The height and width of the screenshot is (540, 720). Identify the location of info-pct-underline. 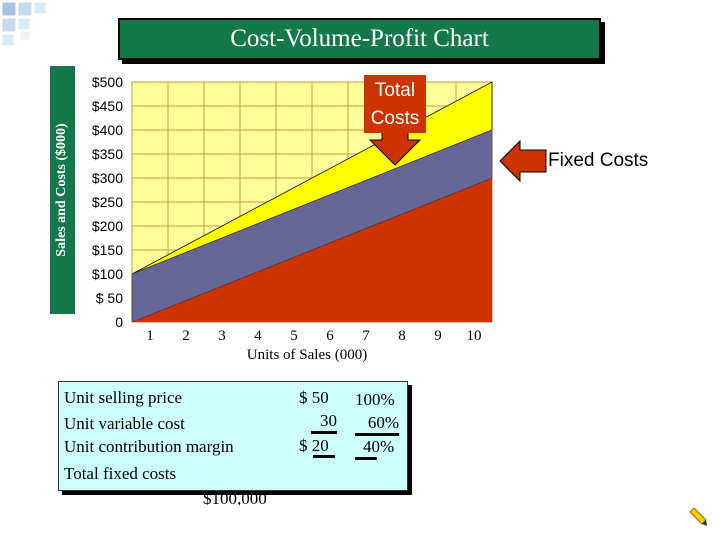
(366, 458).